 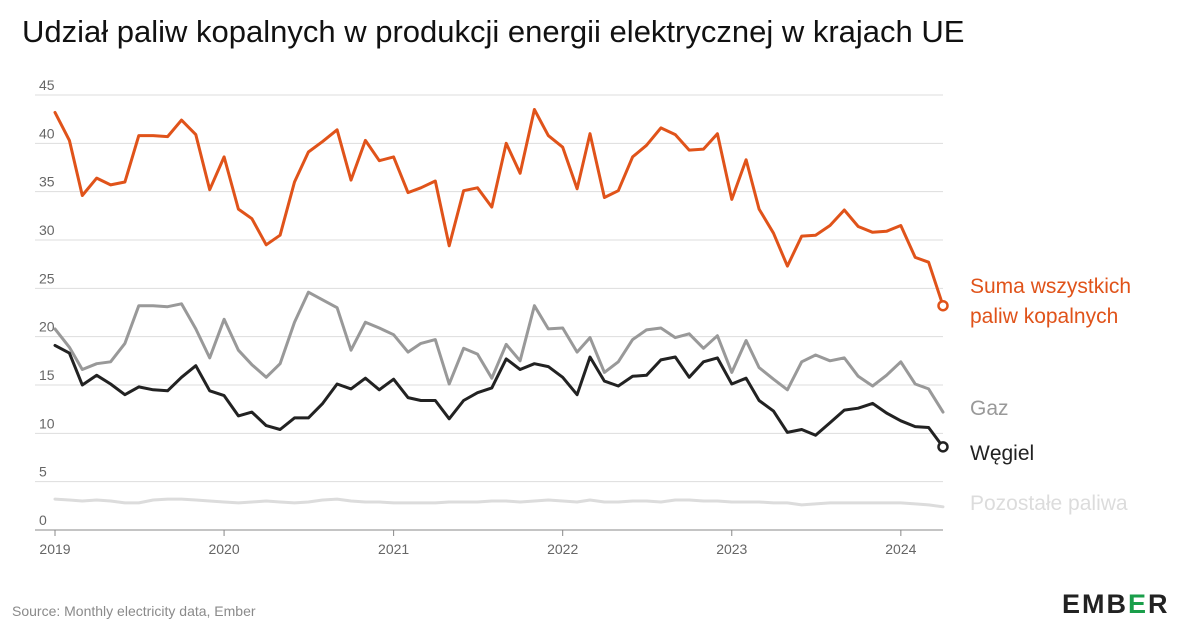 What do you see at coordinates (499, 396) in the screenshot?
I see `series-line-wegiel` at bounding box center [499, 396].